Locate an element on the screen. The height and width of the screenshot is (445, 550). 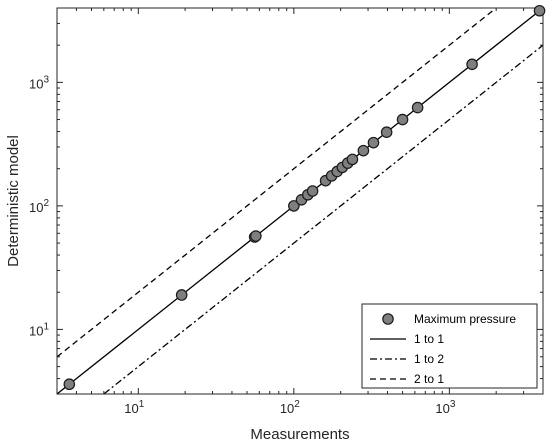
y-tick-label: 10¹ is located at coordinates (39, 329).